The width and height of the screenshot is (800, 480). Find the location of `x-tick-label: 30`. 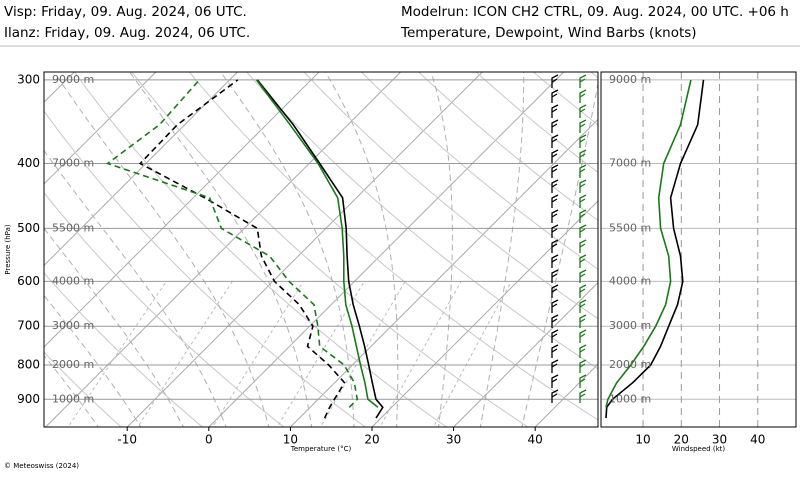

x-tick-label: 30 is located at coordinates (453, 440).